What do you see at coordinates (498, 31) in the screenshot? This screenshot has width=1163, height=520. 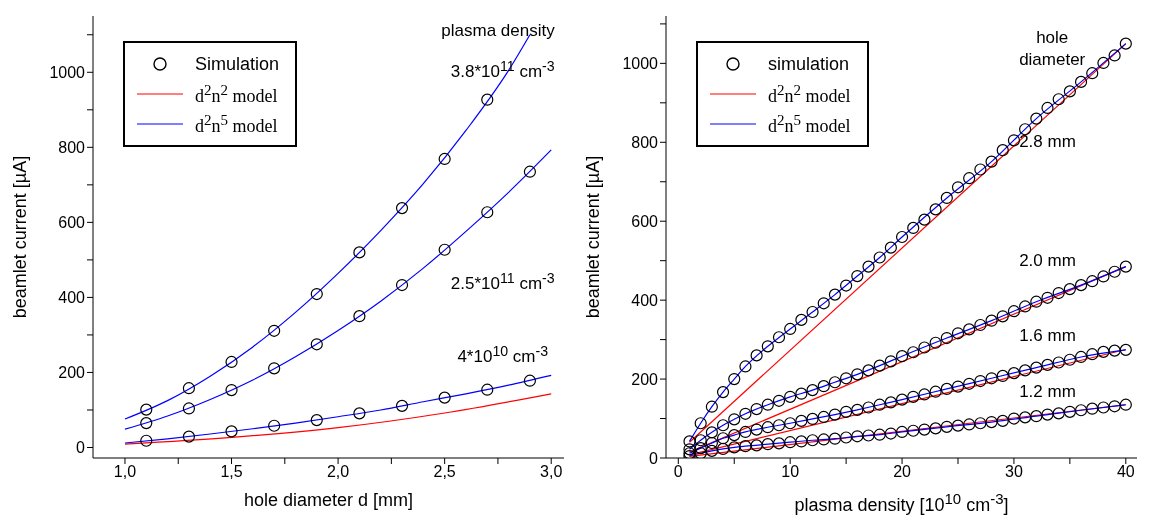 I see `annotation: plasma density` at bounding box center [498, 31].